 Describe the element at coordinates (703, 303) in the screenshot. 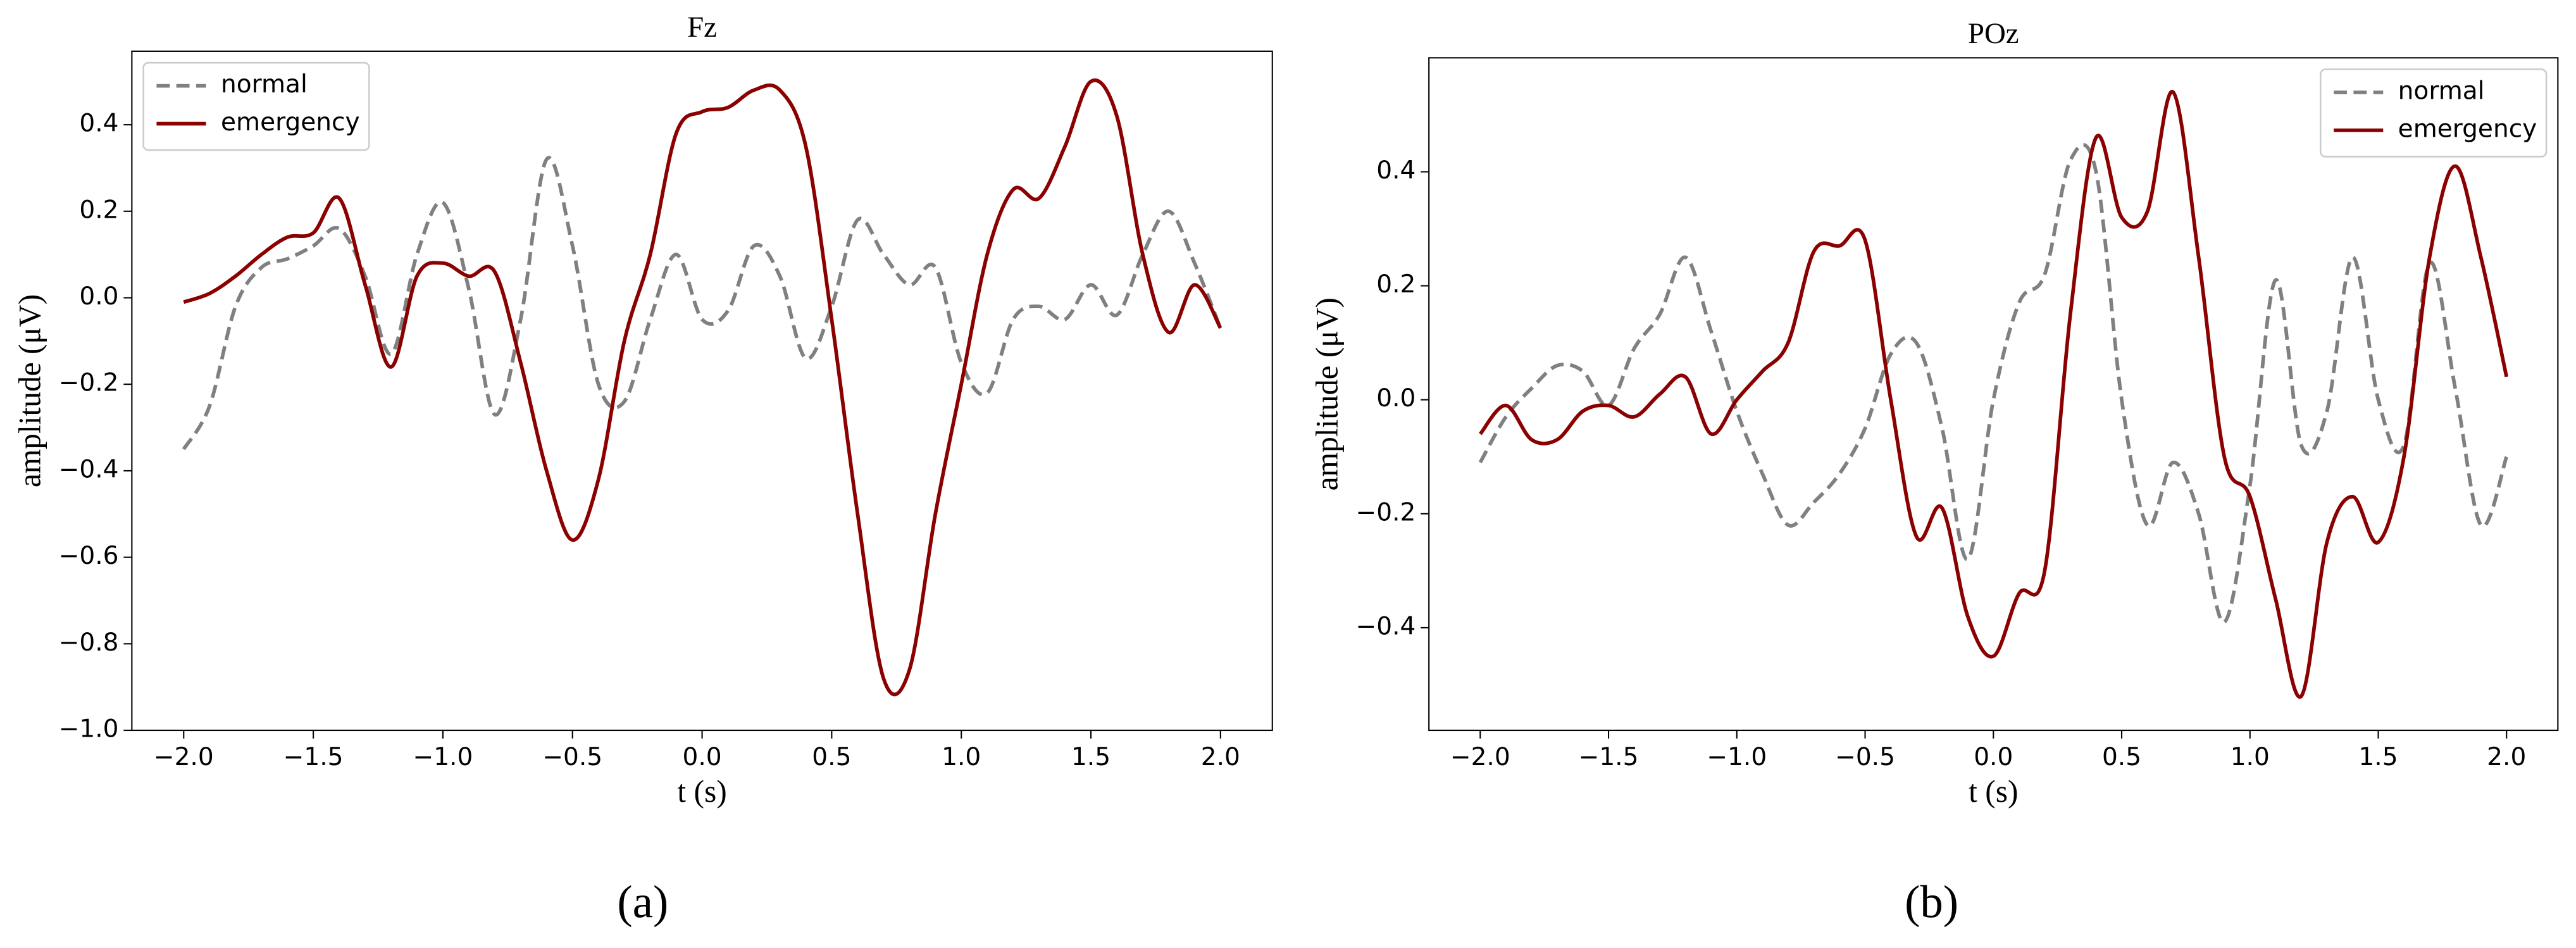

I see `series-line` at that location.